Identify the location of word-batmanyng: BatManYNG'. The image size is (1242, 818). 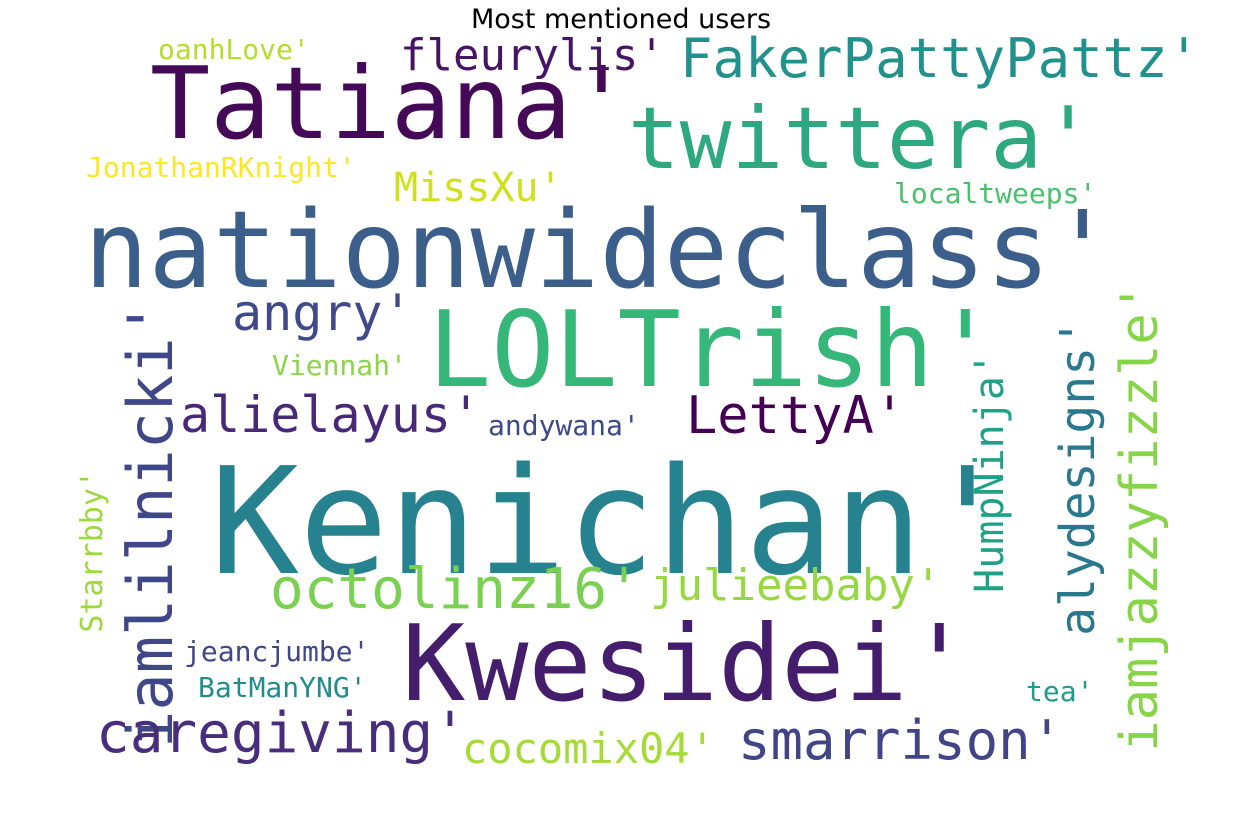
(282, 687).